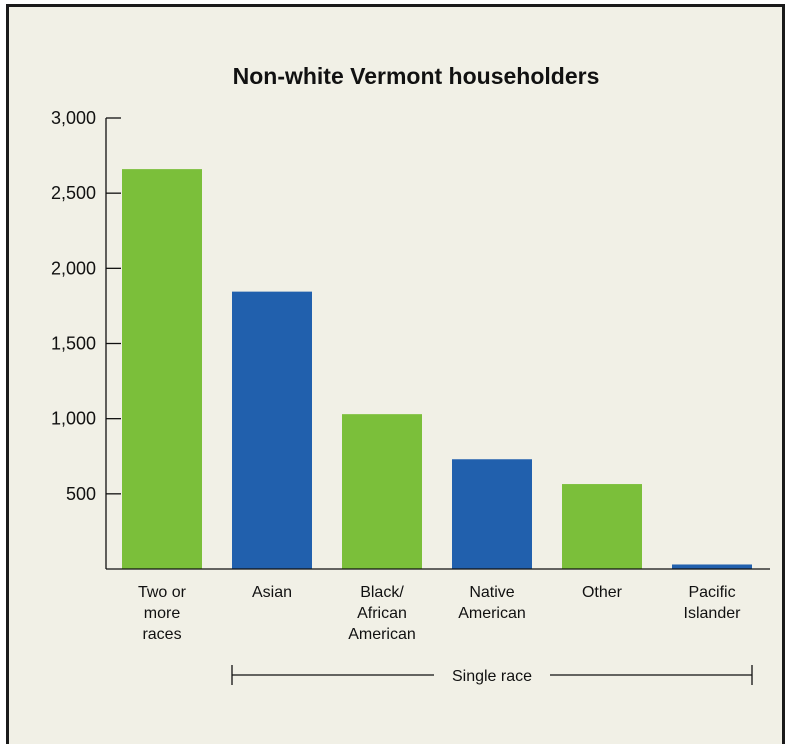  Describe the element at coordinates (272, 592) in the screenshot. I see `x-tick-label: Asian` at that location.